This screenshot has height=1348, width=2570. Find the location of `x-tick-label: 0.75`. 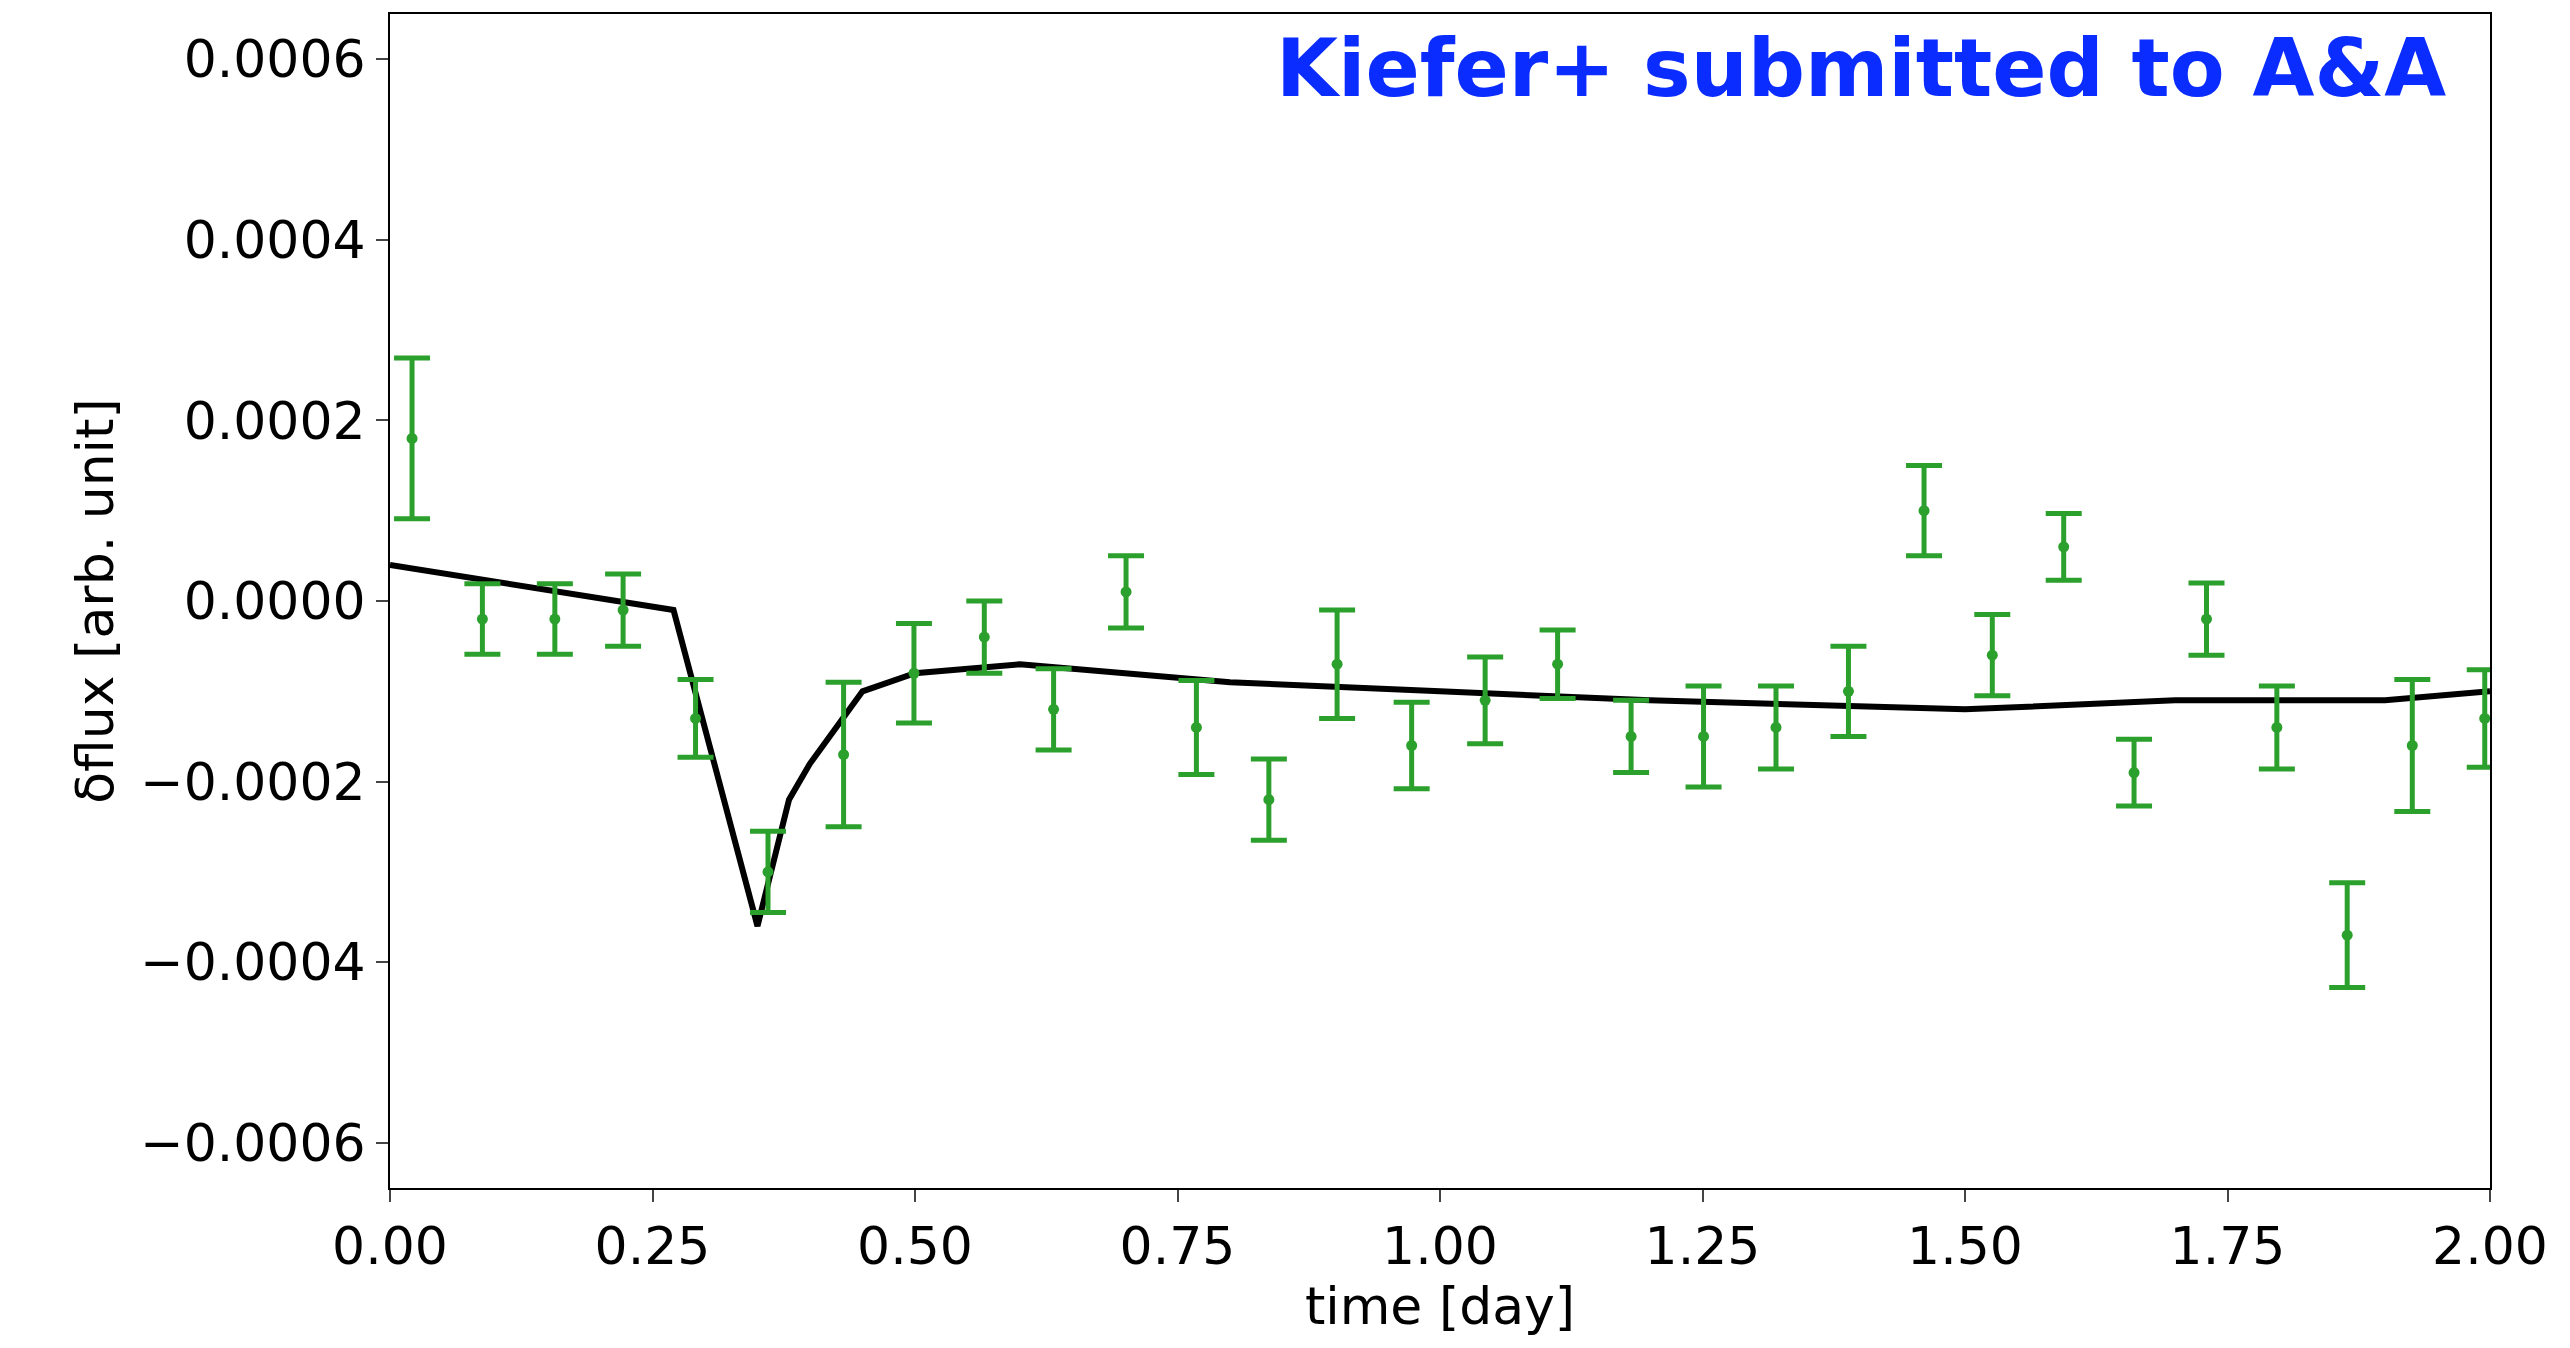

x-tick-label: 0.75 is located at coordinates (1177, 1246).